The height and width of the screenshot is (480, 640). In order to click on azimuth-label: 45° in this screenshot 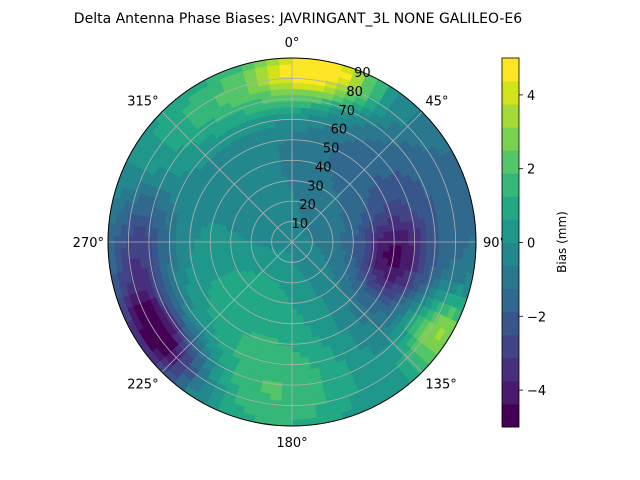, I will do `click(436, 102)`.